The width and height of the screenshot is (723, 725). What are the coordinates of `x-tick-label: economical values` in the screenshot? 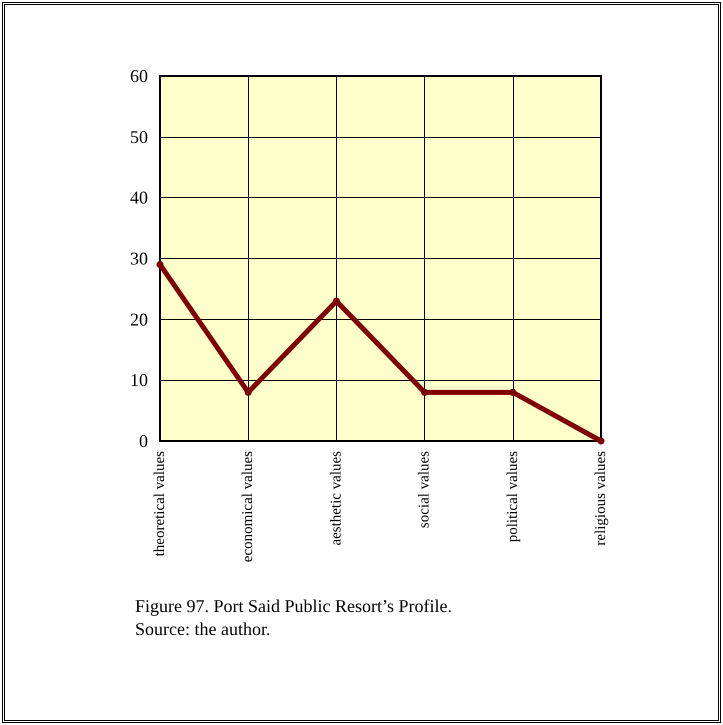 It's located at (248, 506).